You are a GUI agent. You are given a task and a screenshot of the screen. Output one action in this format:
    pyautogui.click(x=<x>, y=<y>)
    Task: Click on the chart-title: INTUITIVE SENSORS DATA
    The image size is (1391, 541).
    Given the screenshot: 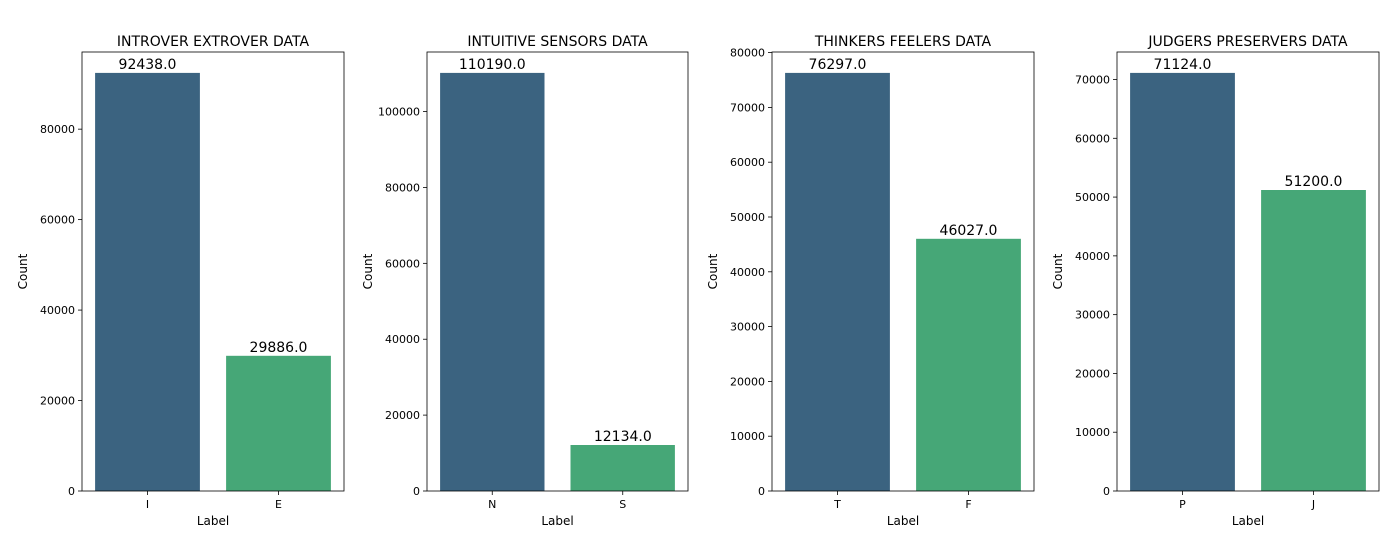 What is the action you would take?
    pyautogui.click(x=557, y=42)
    